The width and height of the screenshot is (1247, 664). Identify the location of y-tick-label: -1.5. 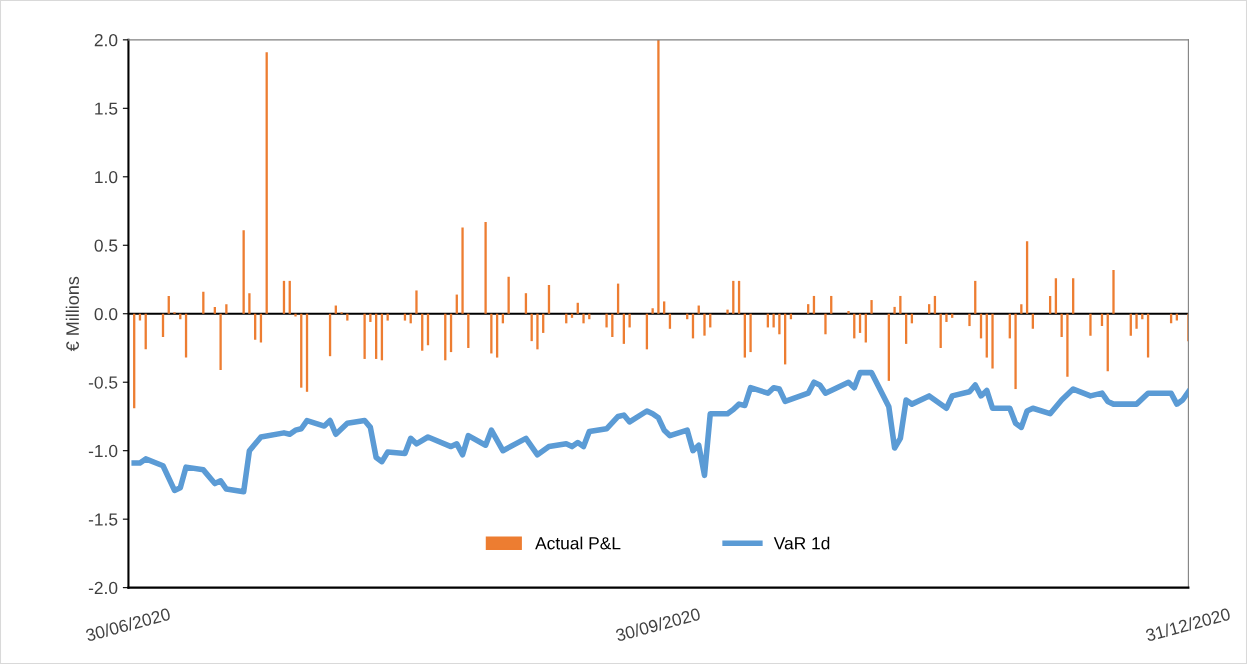
(103, 519).